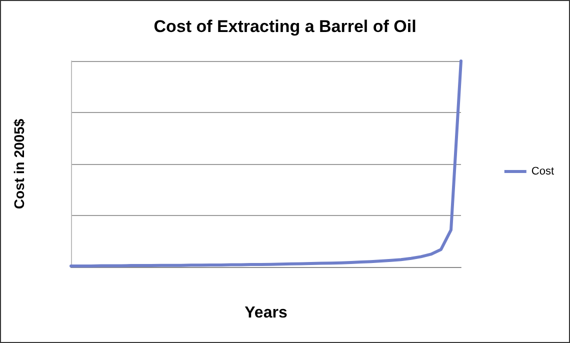 The image size is (570, 343). I want to click on y-axis-title: Cost in 2005$, so click(19, 164).